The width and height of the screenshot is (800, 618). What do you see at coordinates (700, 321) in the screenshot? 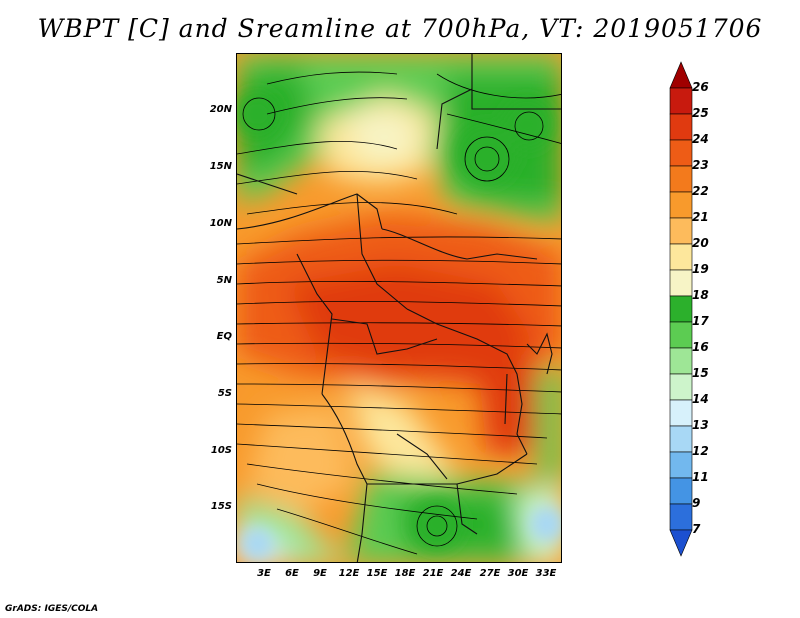
I see `colorbar-level-label: 17` at bounding box center [700, 321].